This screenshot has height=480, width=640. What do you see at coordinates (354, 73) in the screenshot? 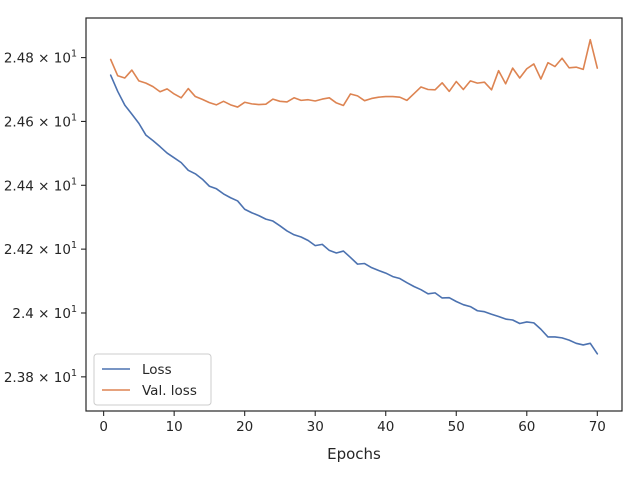
I see `series-line-val-loss` at bounding box center [354, 73].